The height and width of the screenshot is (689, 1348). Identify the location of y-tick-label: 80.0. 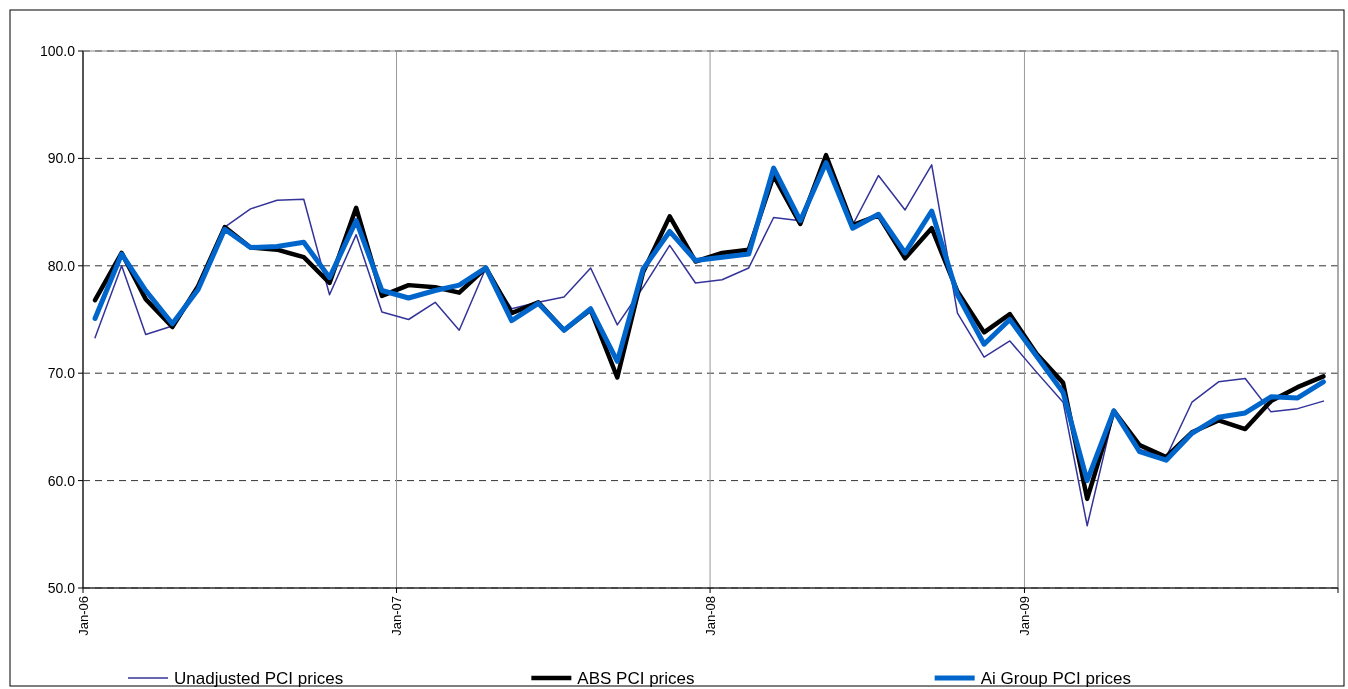
(61, 265).